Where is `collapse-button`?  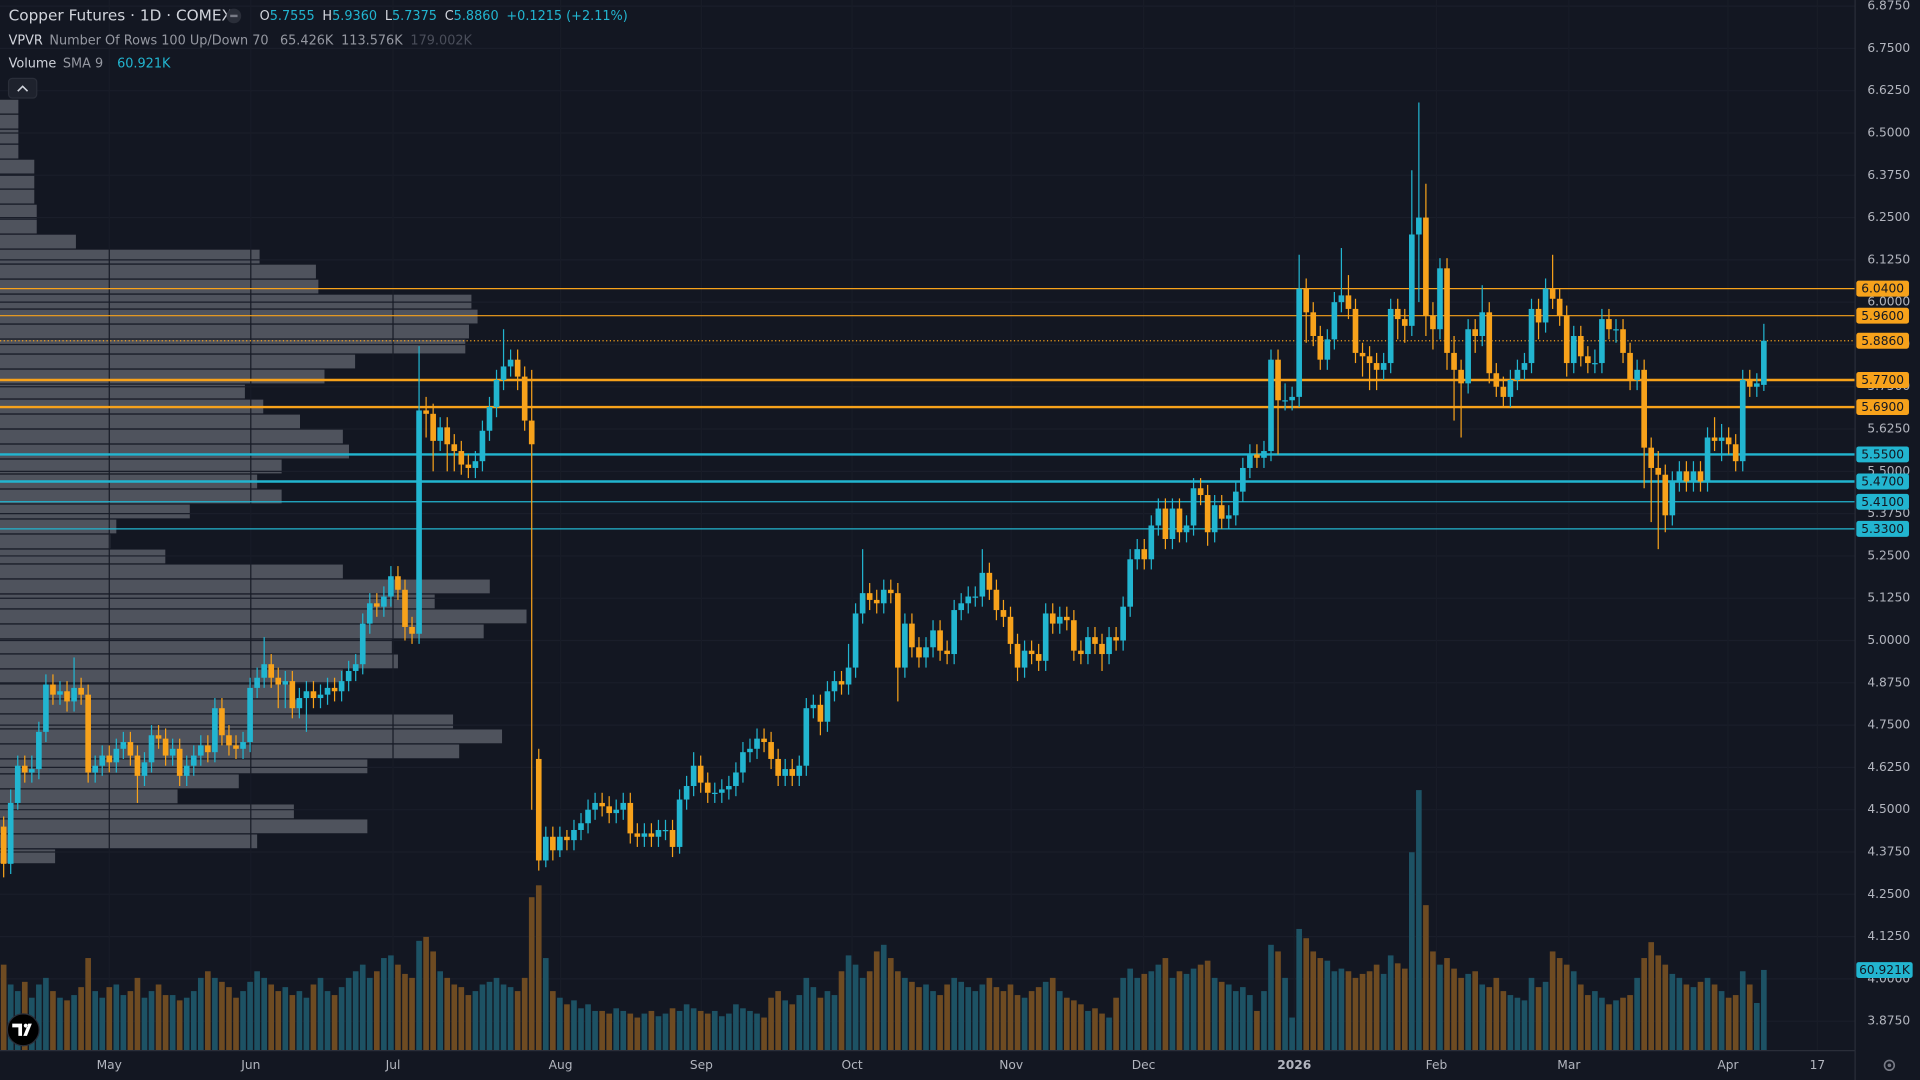
collapse-button is located at coordinates (22, 88).